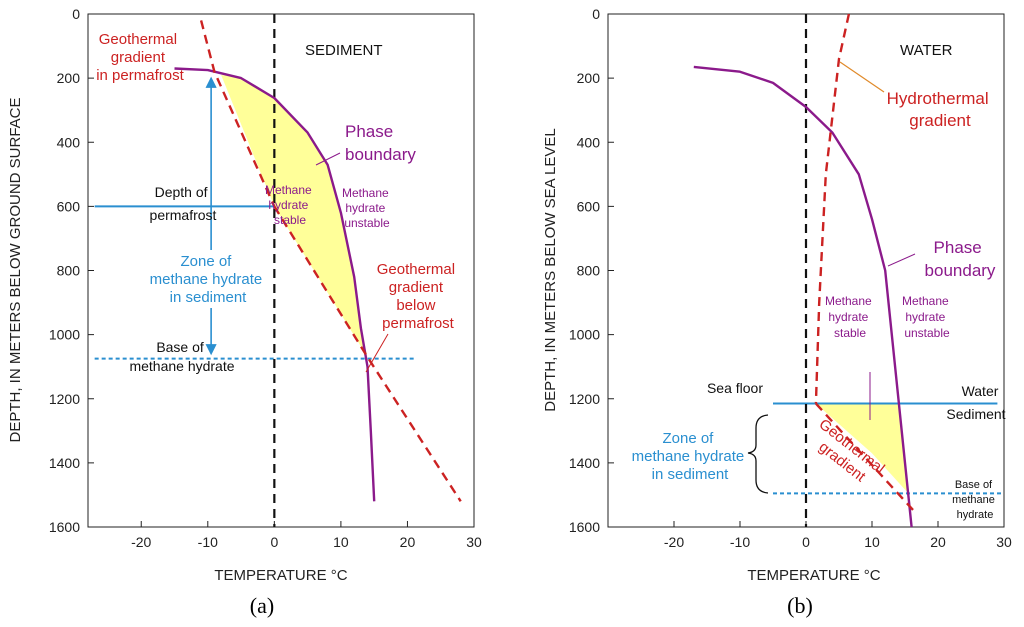 This screenshot has width=1024, height=627. I want to click on zone-arrow, so click(209, 216).